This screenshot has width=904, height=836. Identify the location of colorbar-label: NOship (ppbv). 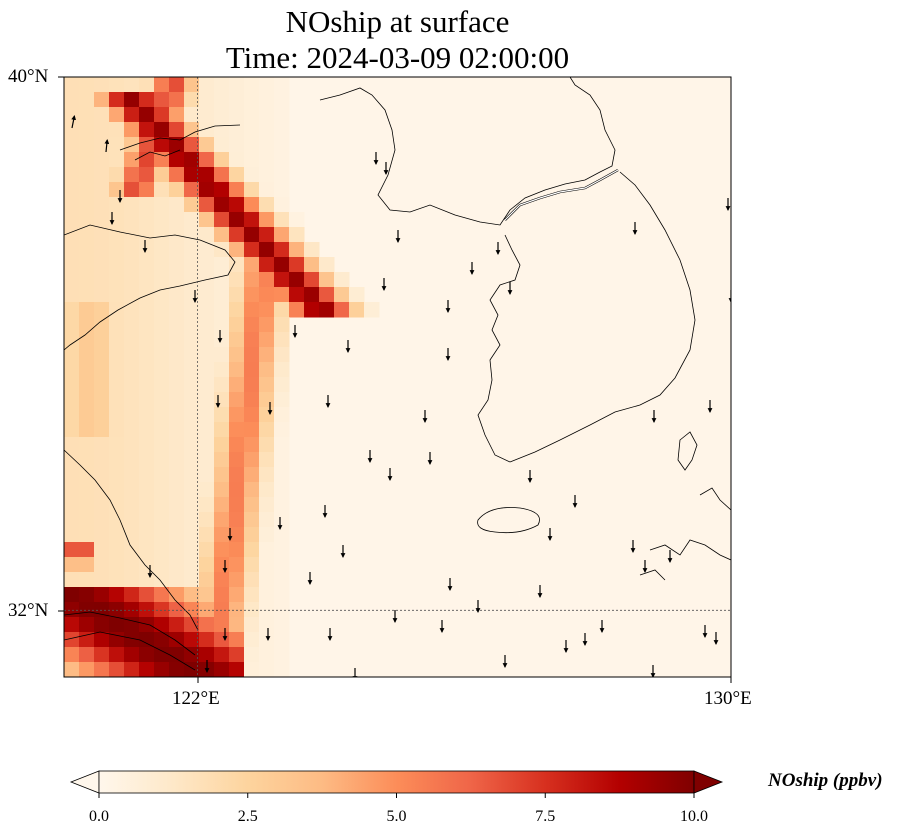
(825, 780).